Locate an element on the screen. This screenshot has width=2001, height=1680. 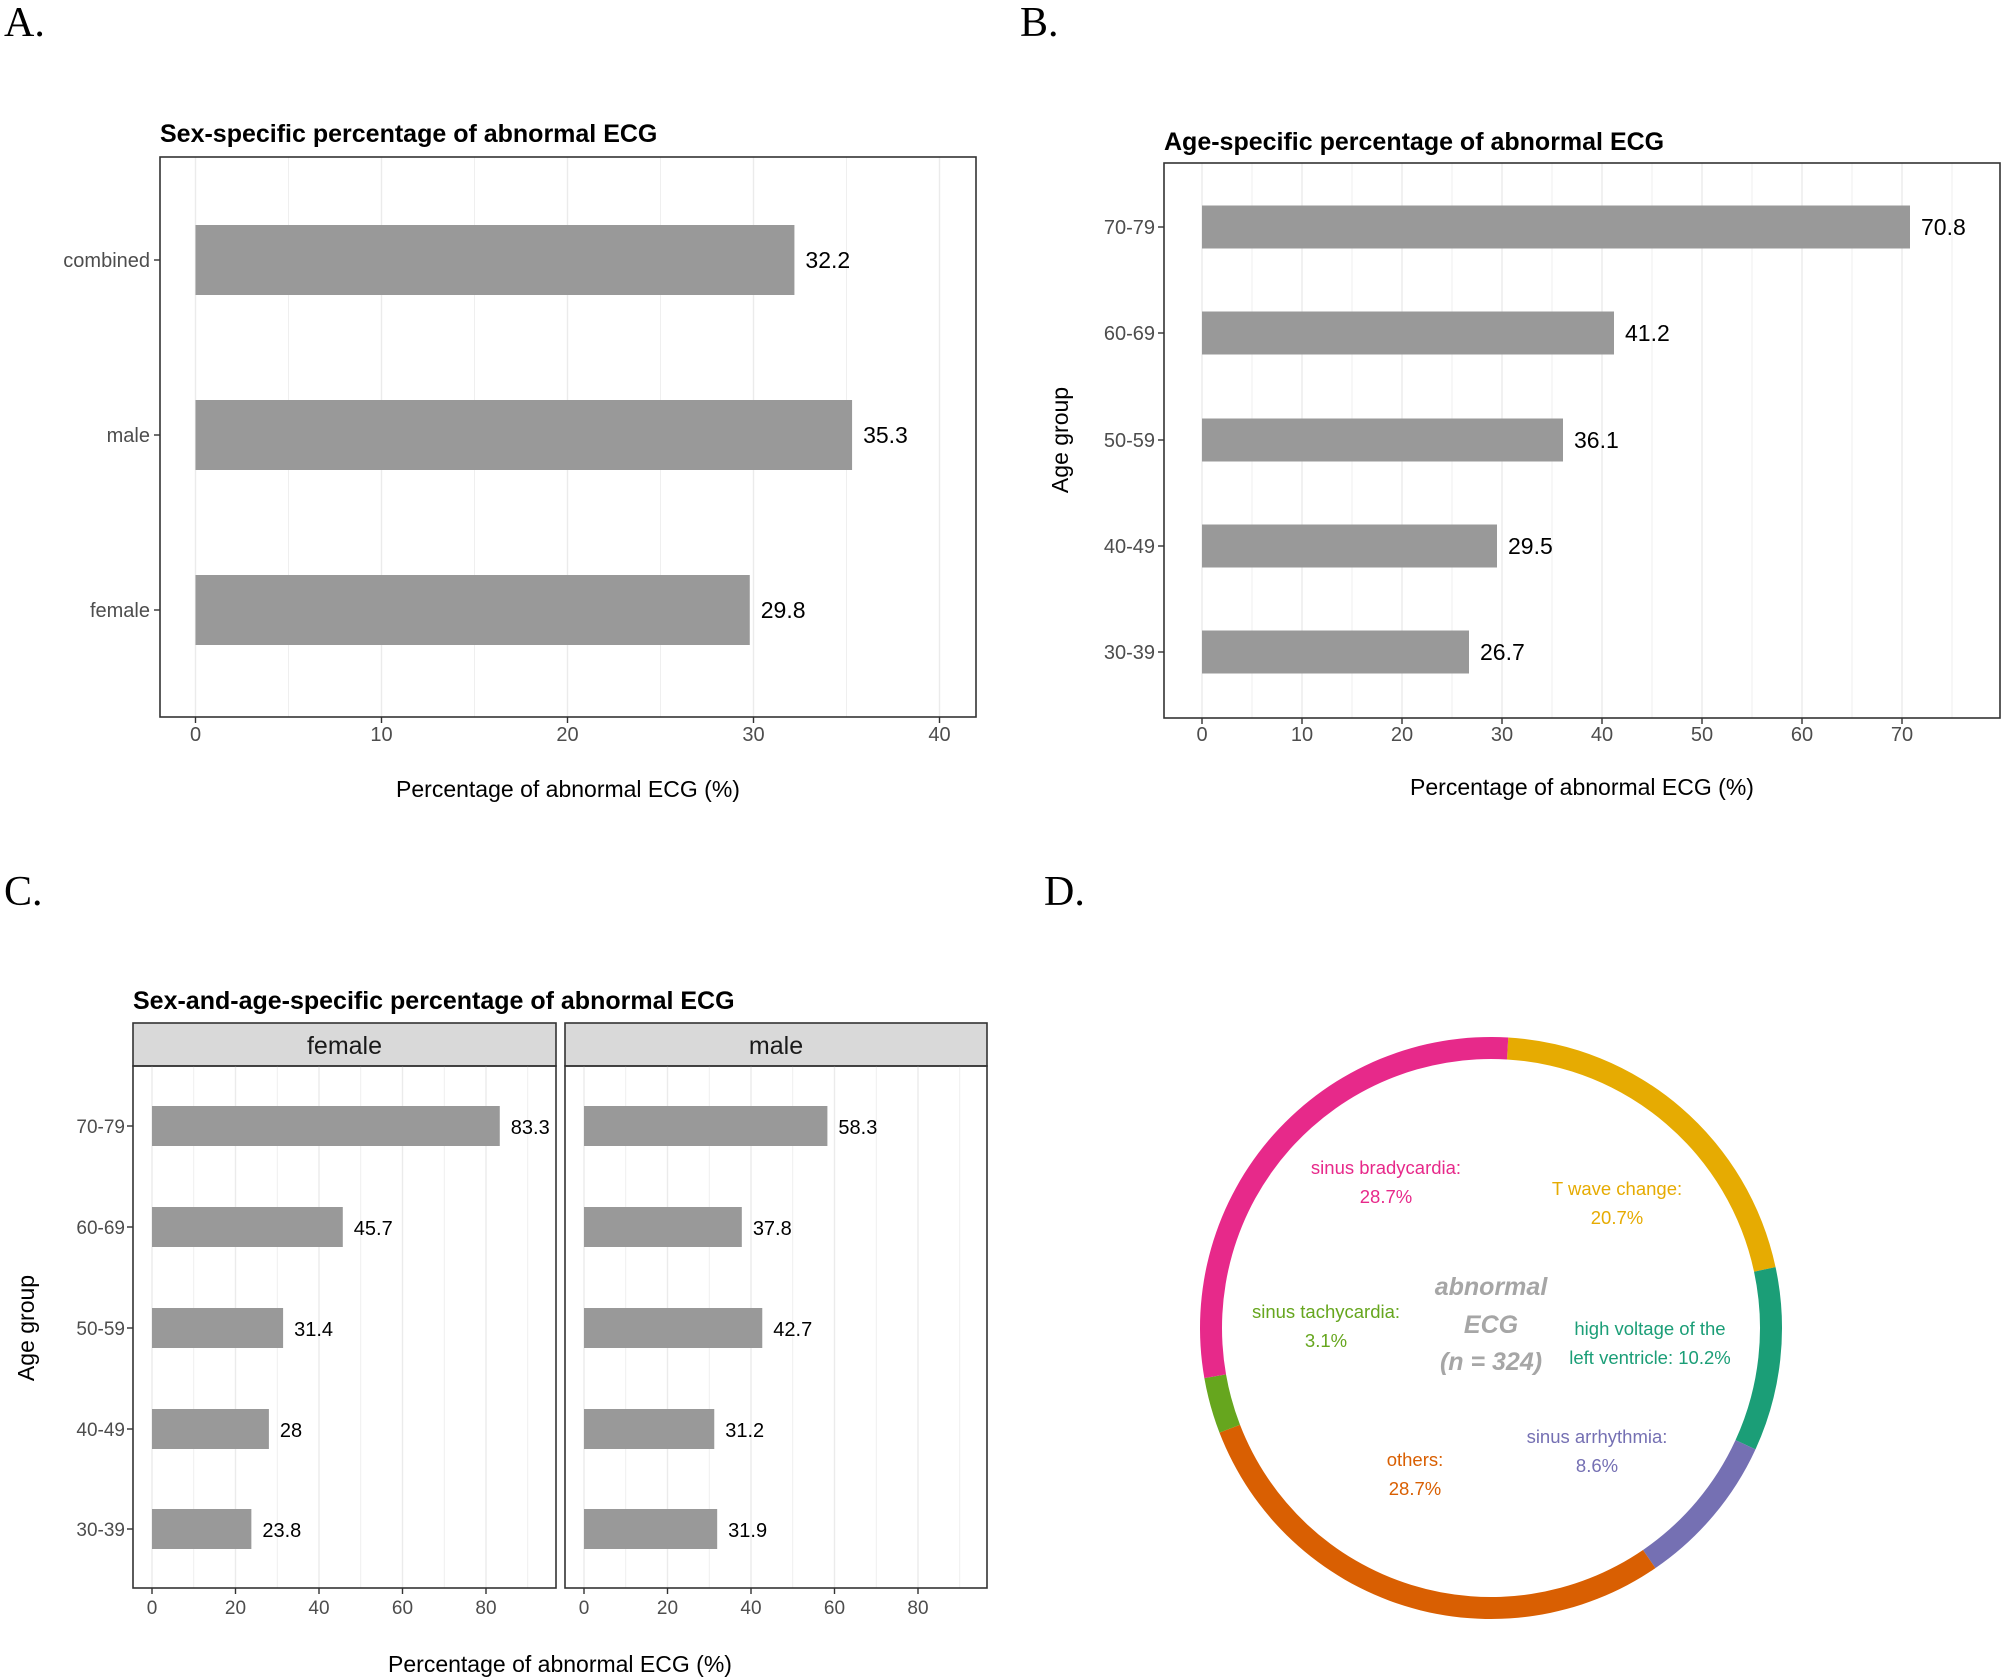
chart-c-bars: 83.3 45.7 31.4 28 23.8 58.3 37.8 42.7 31.2 31.9 is located at coordinates (514, 1327).